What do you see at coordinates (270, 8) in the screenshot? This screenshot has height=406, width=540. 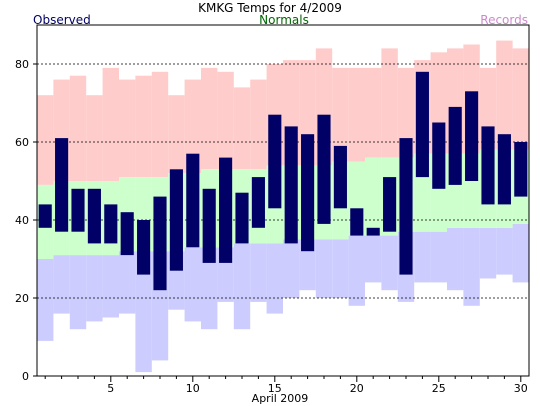 I see `chart-title: KMKG Temps for 4/2009` at bounding box center [270, 8].